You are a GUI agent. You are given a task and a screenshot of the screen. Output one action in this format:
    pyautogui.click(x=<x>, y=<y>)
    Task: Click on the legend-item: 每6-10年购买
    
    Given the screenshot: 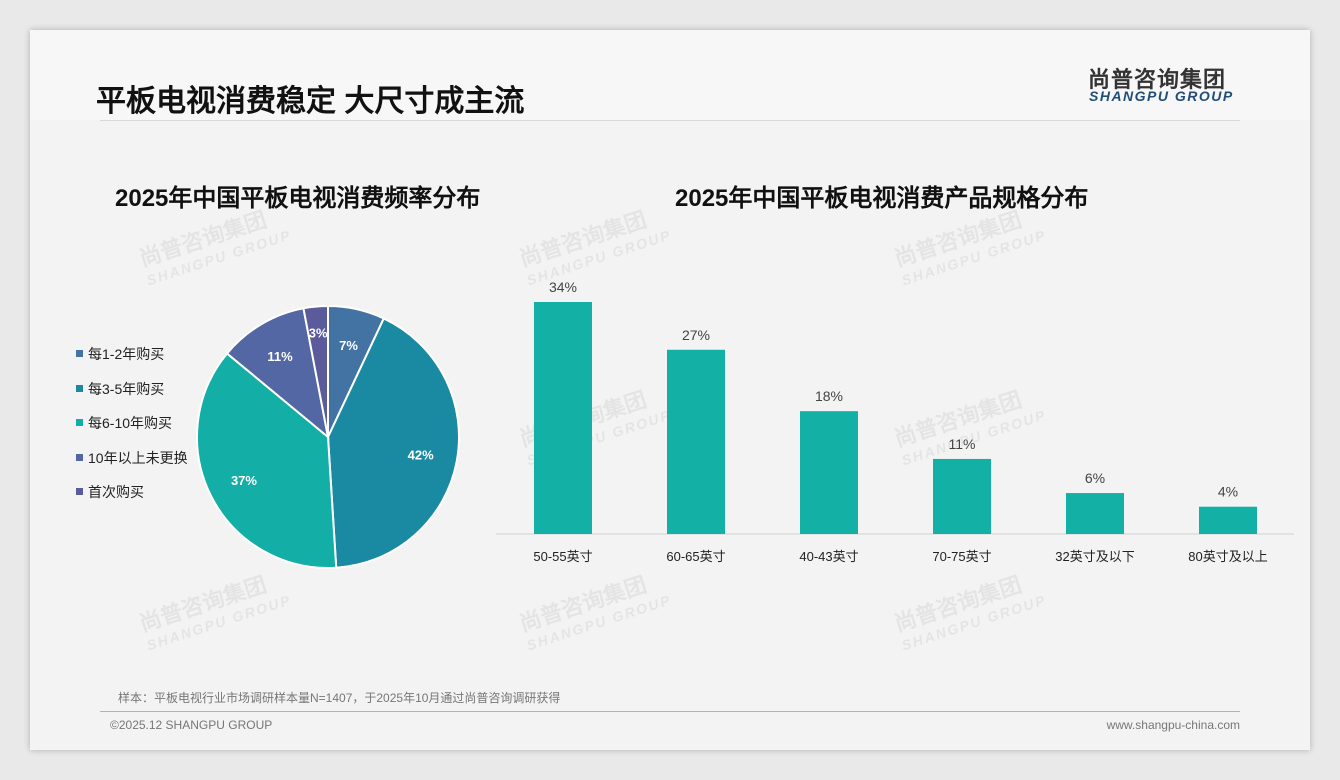 What is the action you would take?
    pyautogui.click(x=132, y=430)
    